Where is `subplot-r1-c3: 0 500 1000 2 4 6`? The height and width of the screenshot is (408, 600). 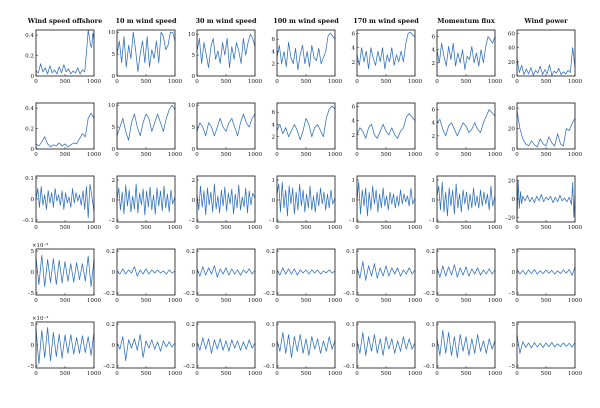
subplot-r1-c3: 0 500 1000 2 4 6 is located at coordinates (307, 130).